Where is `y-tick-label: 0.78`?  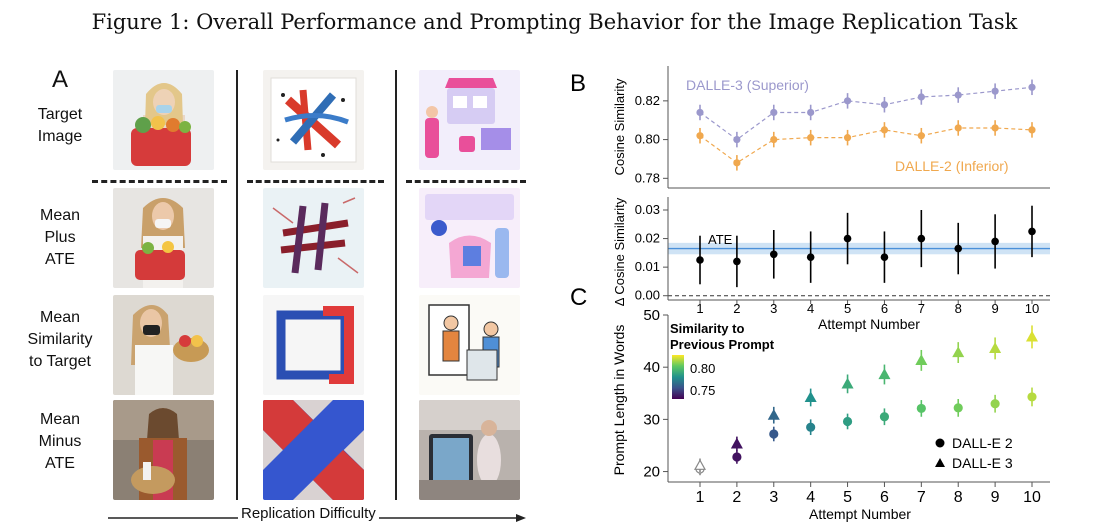 y-tick-label: 0.78 is located at coordinates (647, 177).